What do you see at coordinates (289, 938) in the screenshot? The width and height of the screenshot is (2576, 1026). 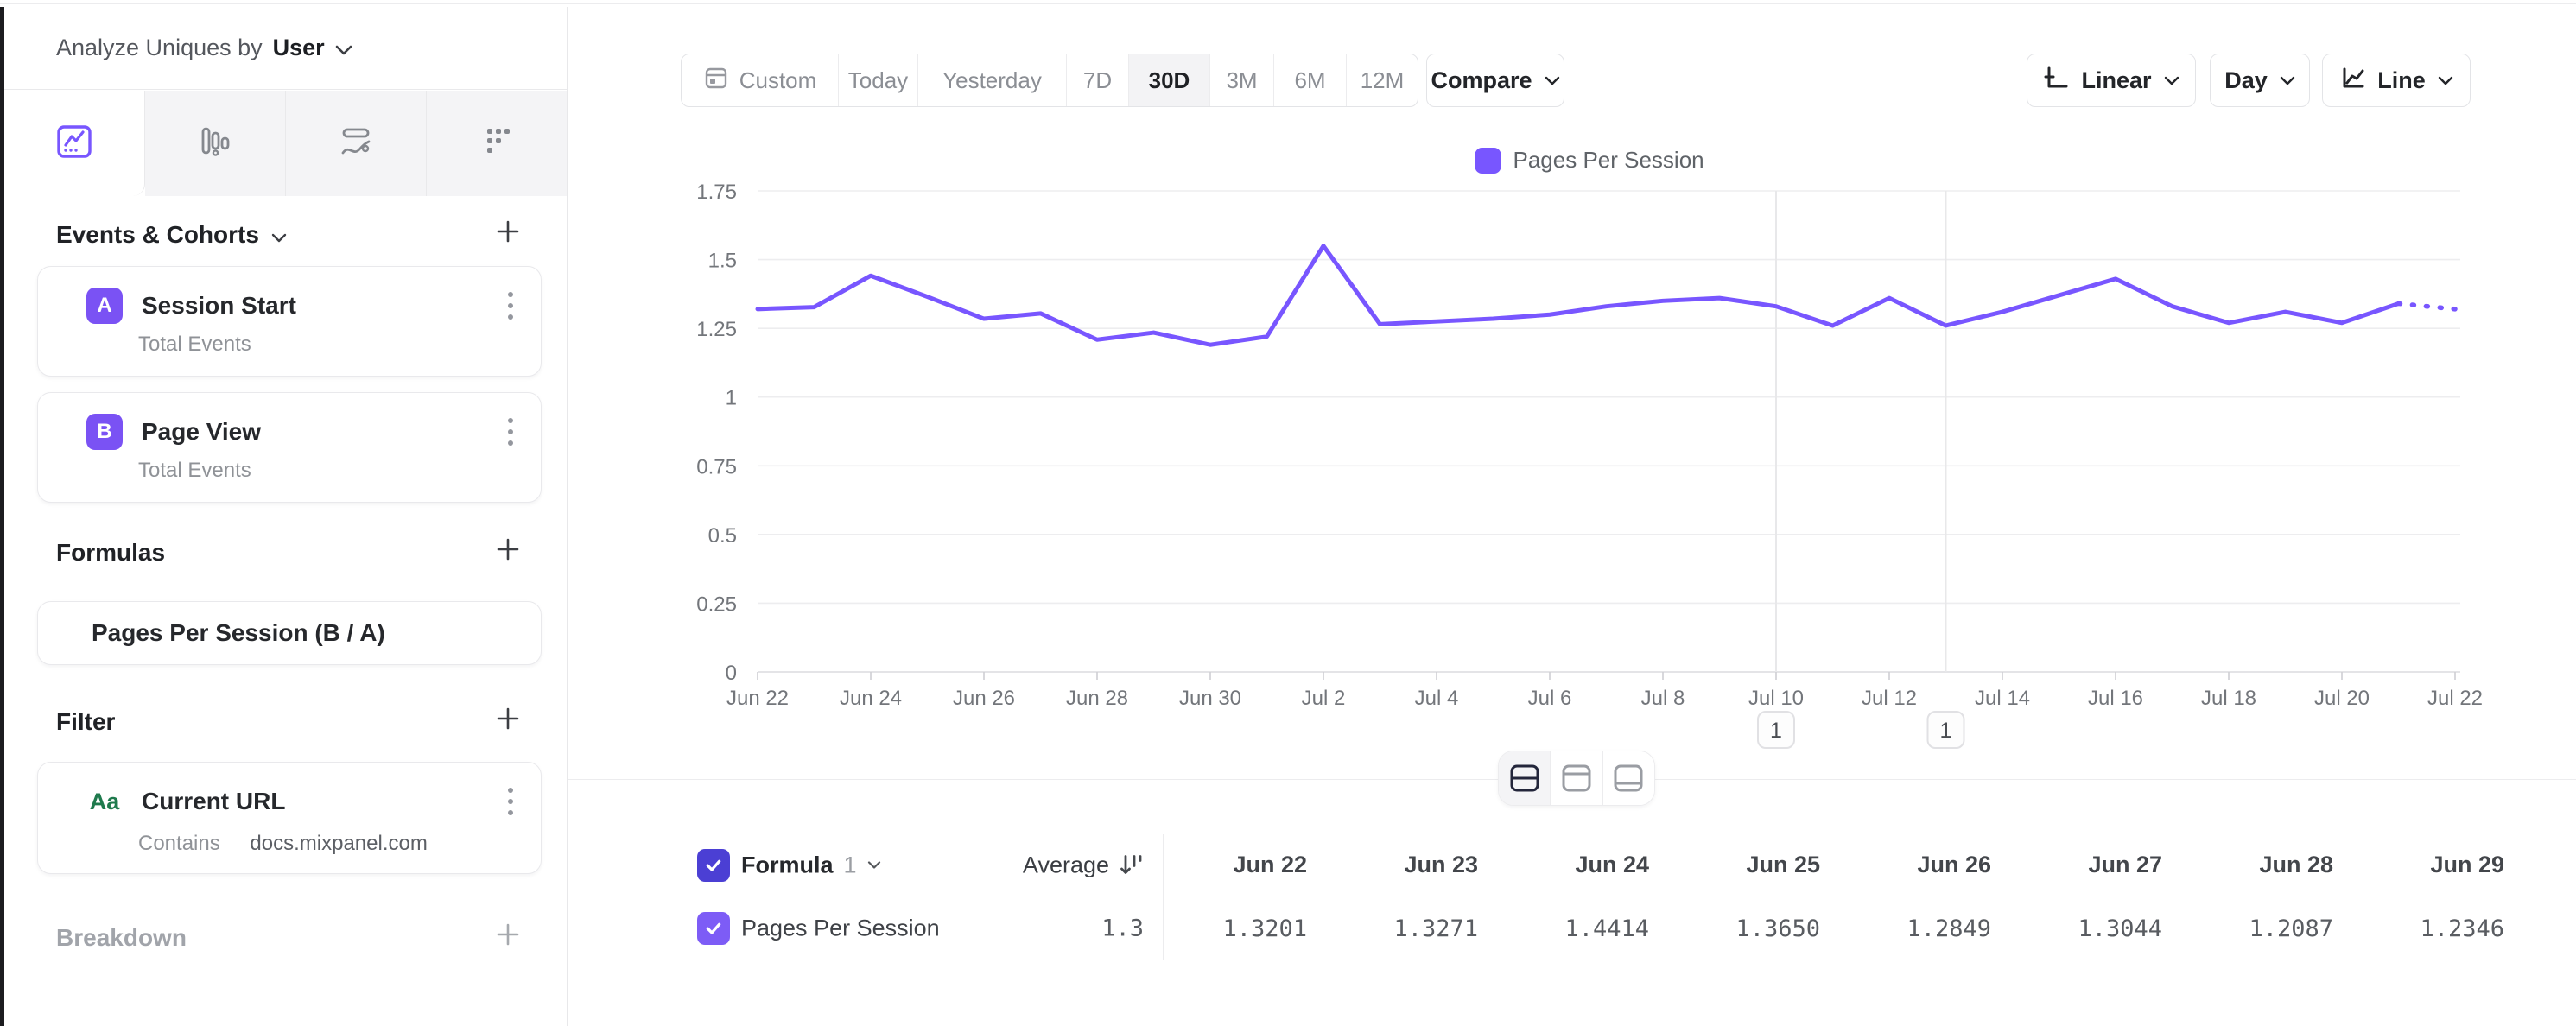 I see `breakdown-section-header: Breakdown` at bounding box center [289, 938].